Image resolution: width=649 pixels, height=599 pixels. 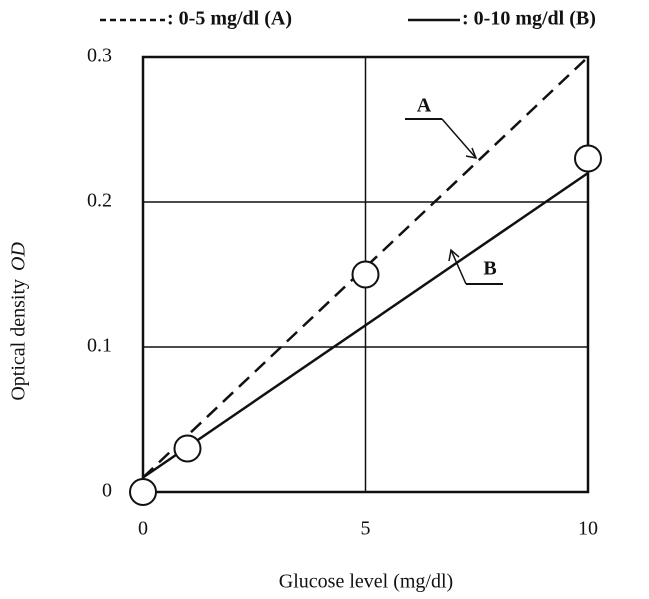 I want to click on y-tick-label: 0.1, so click(x=99, y=346).